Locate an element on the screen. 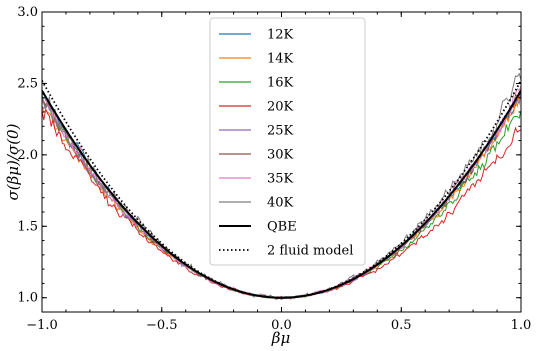 This screenshot has width=543, height=351. y-tick-label: 1.5 is located at coordinates (27, 226).